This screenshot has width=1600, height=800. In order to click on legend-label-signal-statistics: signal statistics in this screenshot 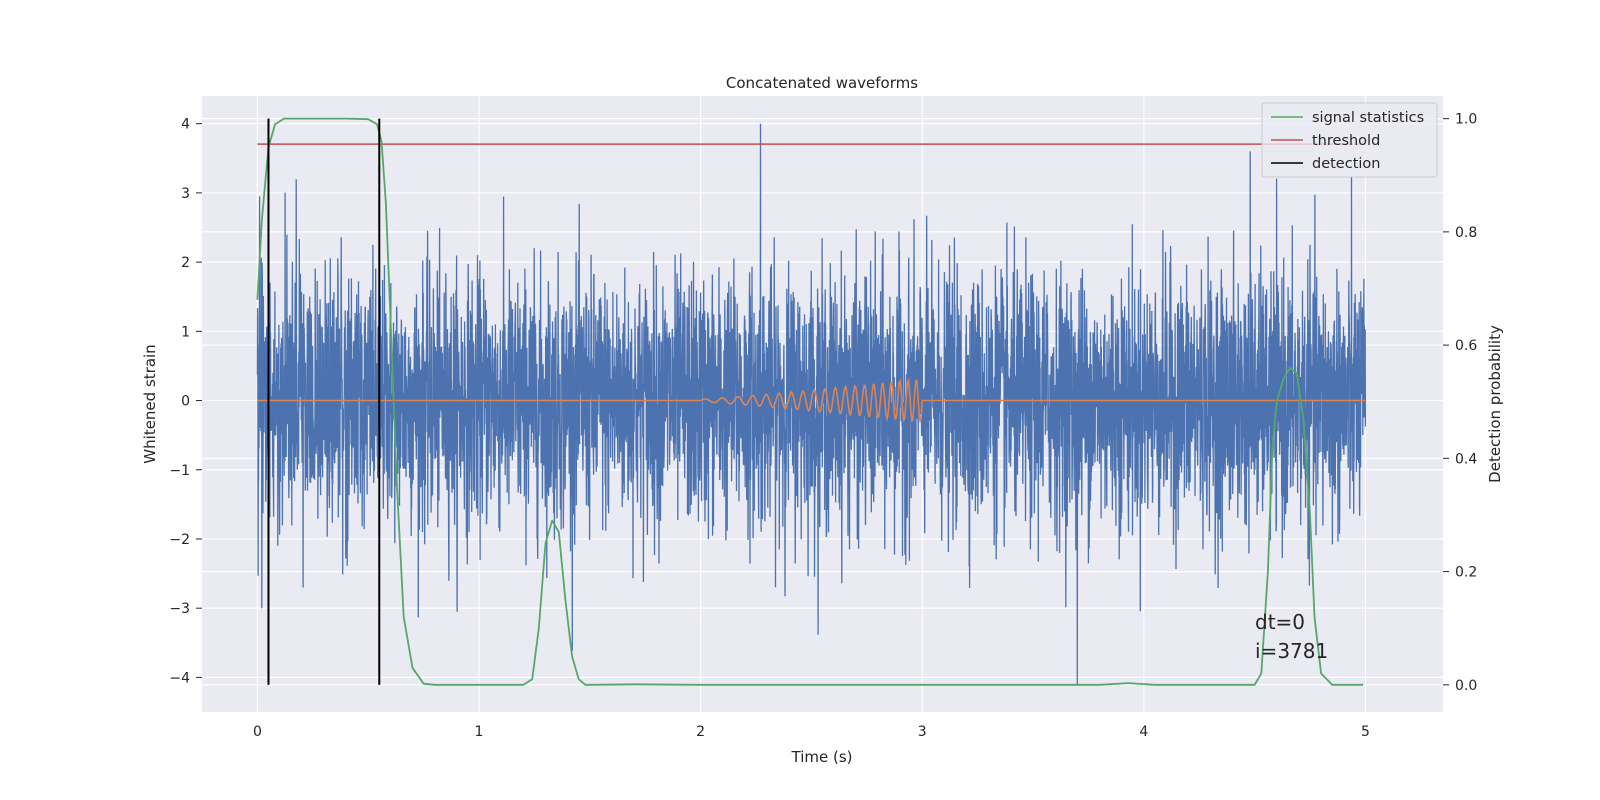, I will do `click(1368, 118)`.